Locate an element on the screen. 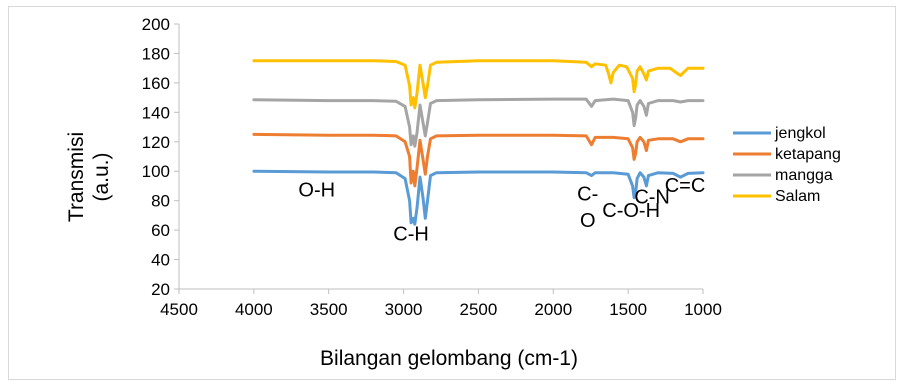 The image size is (904, 385). x-tick-label: 4500 is located at coordinates (179, 309).